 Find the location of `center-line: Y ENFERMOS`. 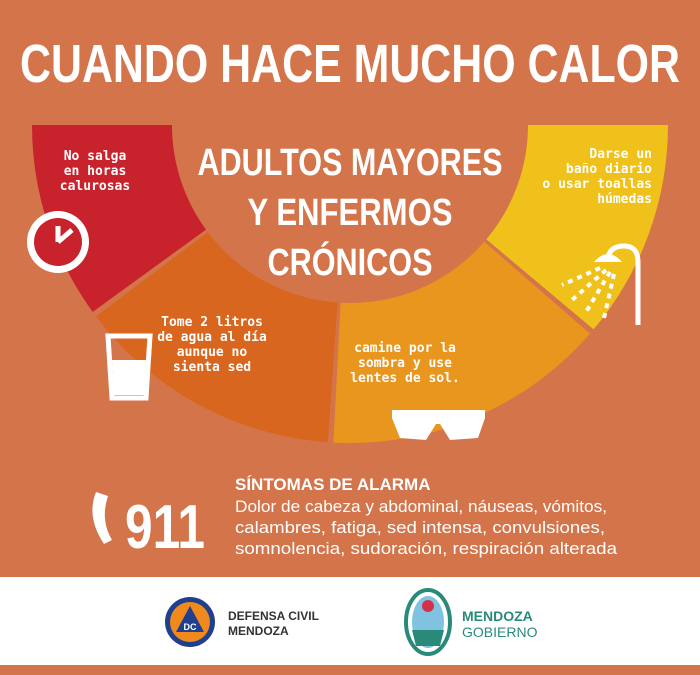

center-line: Y ENFERMOS is located at coordinates (350, 213).